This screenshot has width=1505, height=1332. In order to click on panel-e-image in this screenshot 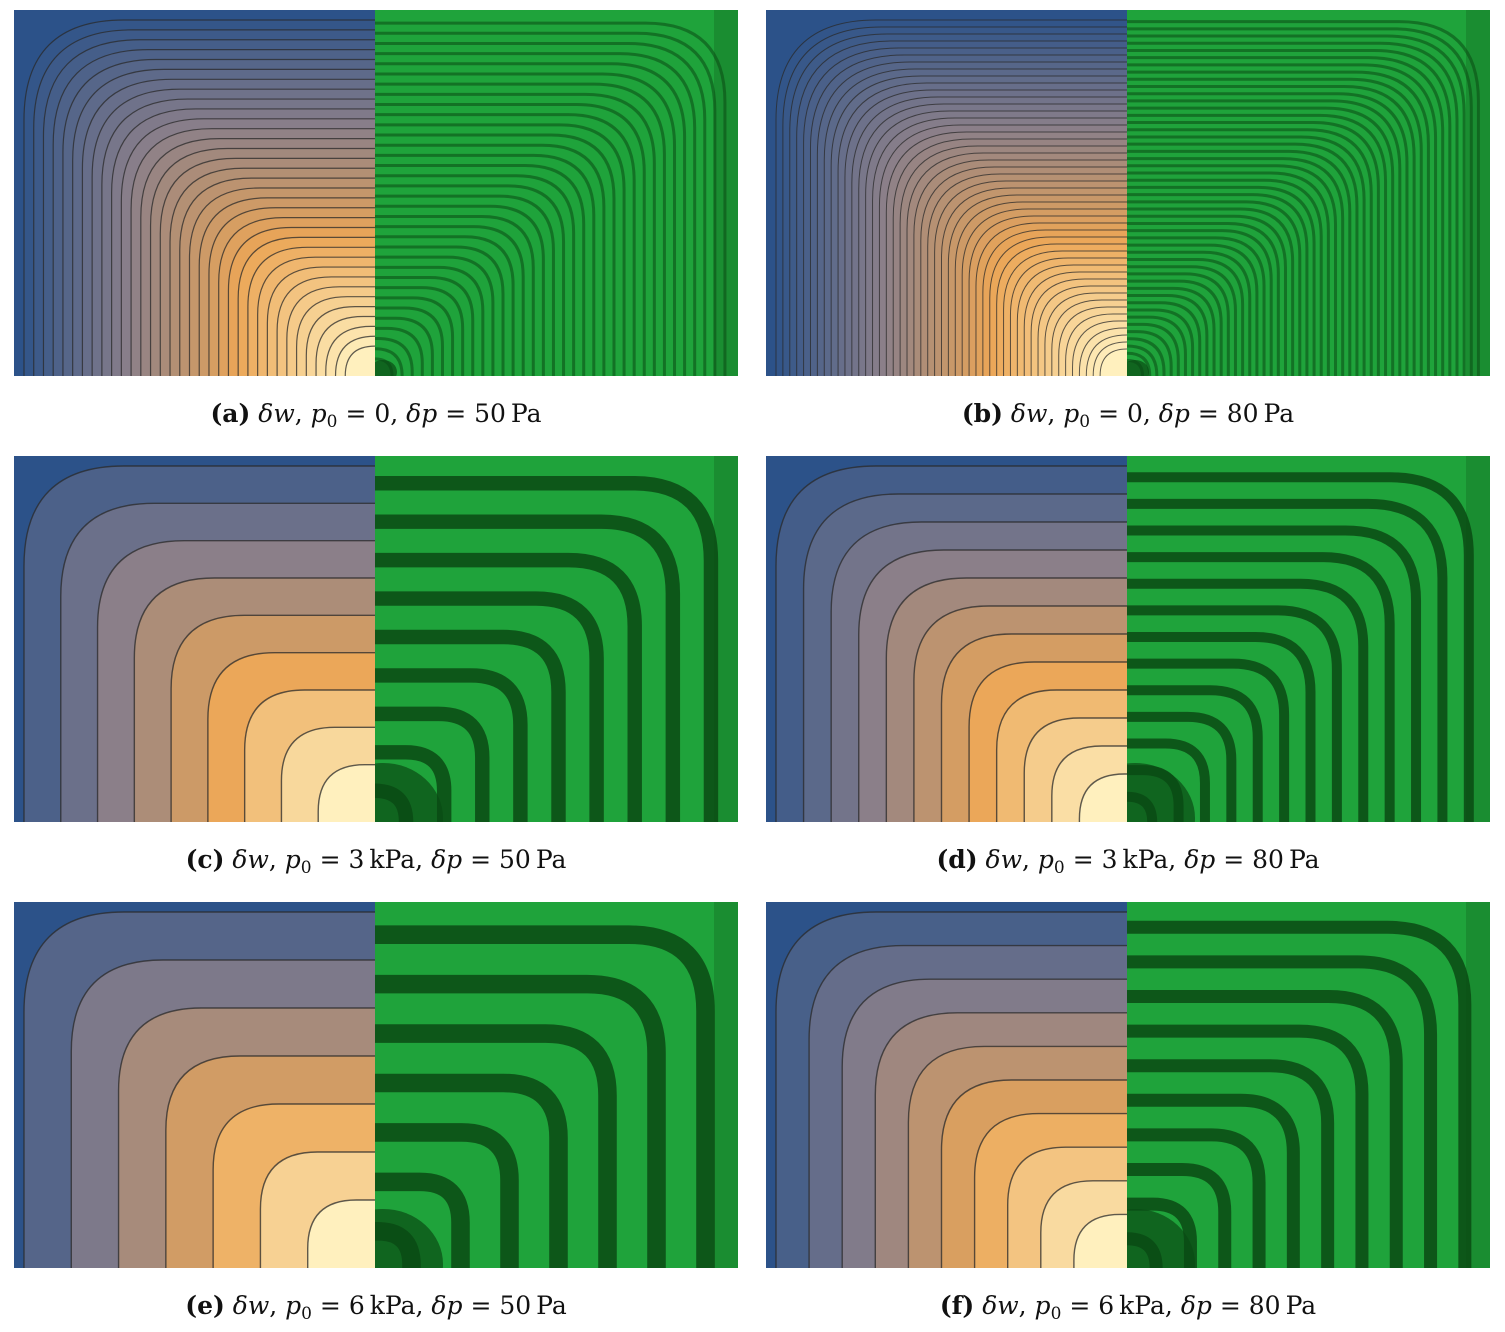, I will do `click(376, 1085)`.